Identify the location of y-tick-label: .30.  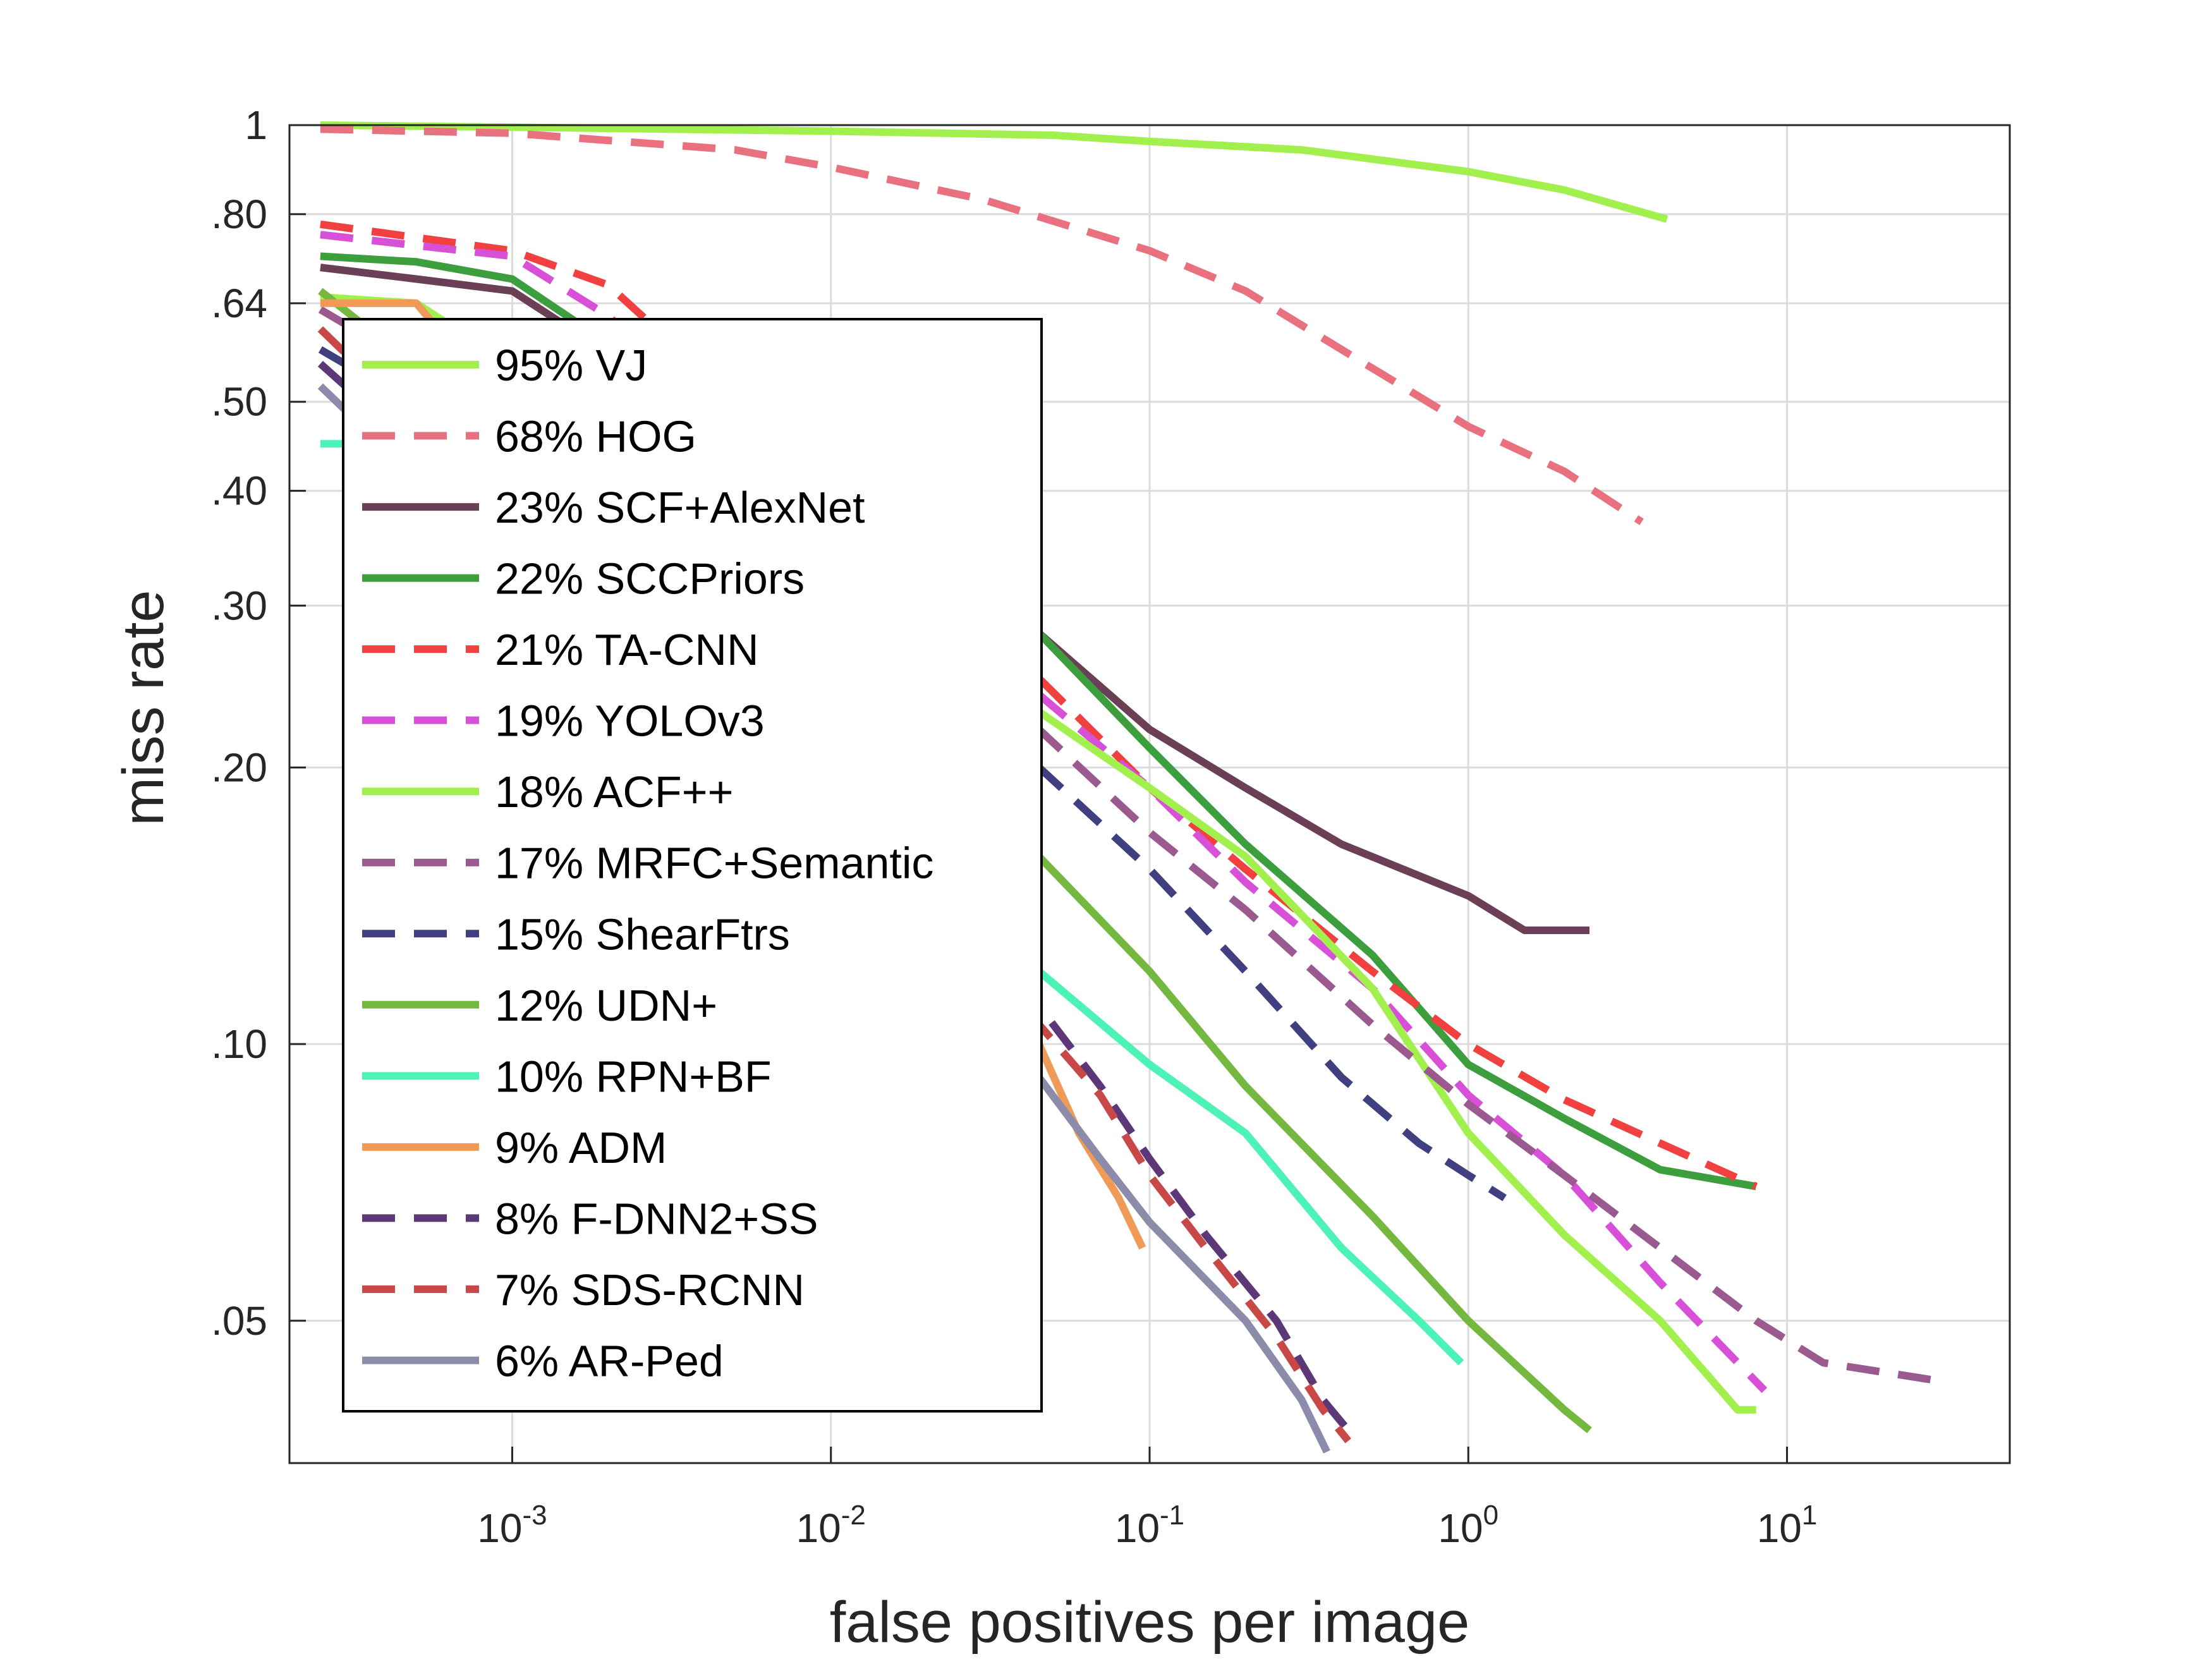
(239, 605).